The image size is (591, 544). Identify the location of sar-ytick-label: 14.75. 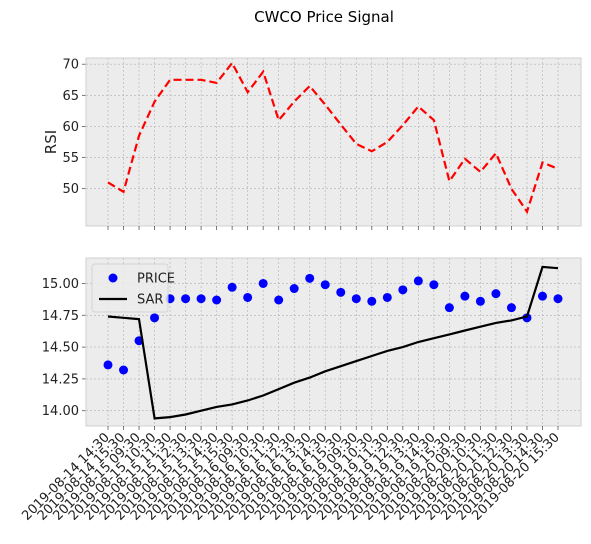
(60, 316).